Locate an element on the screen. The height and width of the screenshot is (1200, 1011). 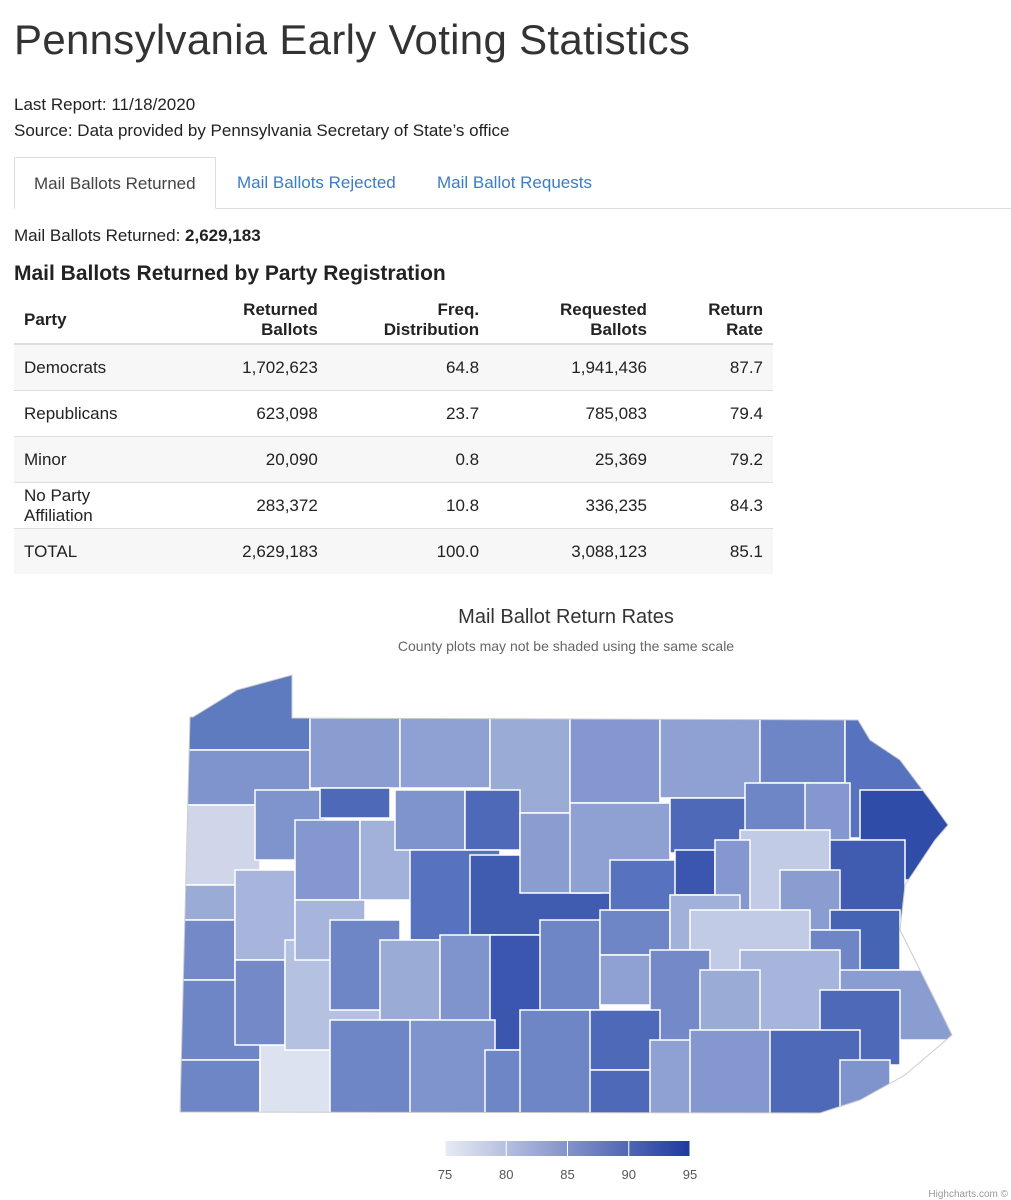
tab: Mail Ballot Requests is located at coordinates (514, 182).